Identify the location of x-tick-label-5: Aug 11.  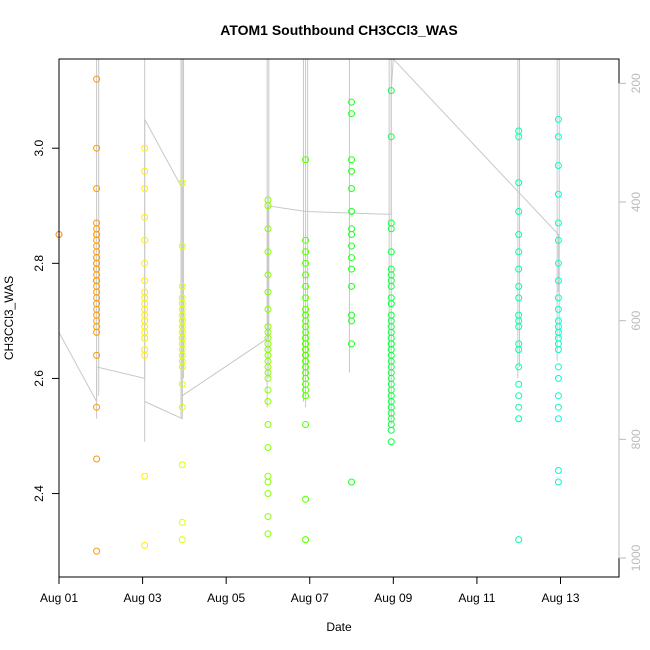
(476, 598).